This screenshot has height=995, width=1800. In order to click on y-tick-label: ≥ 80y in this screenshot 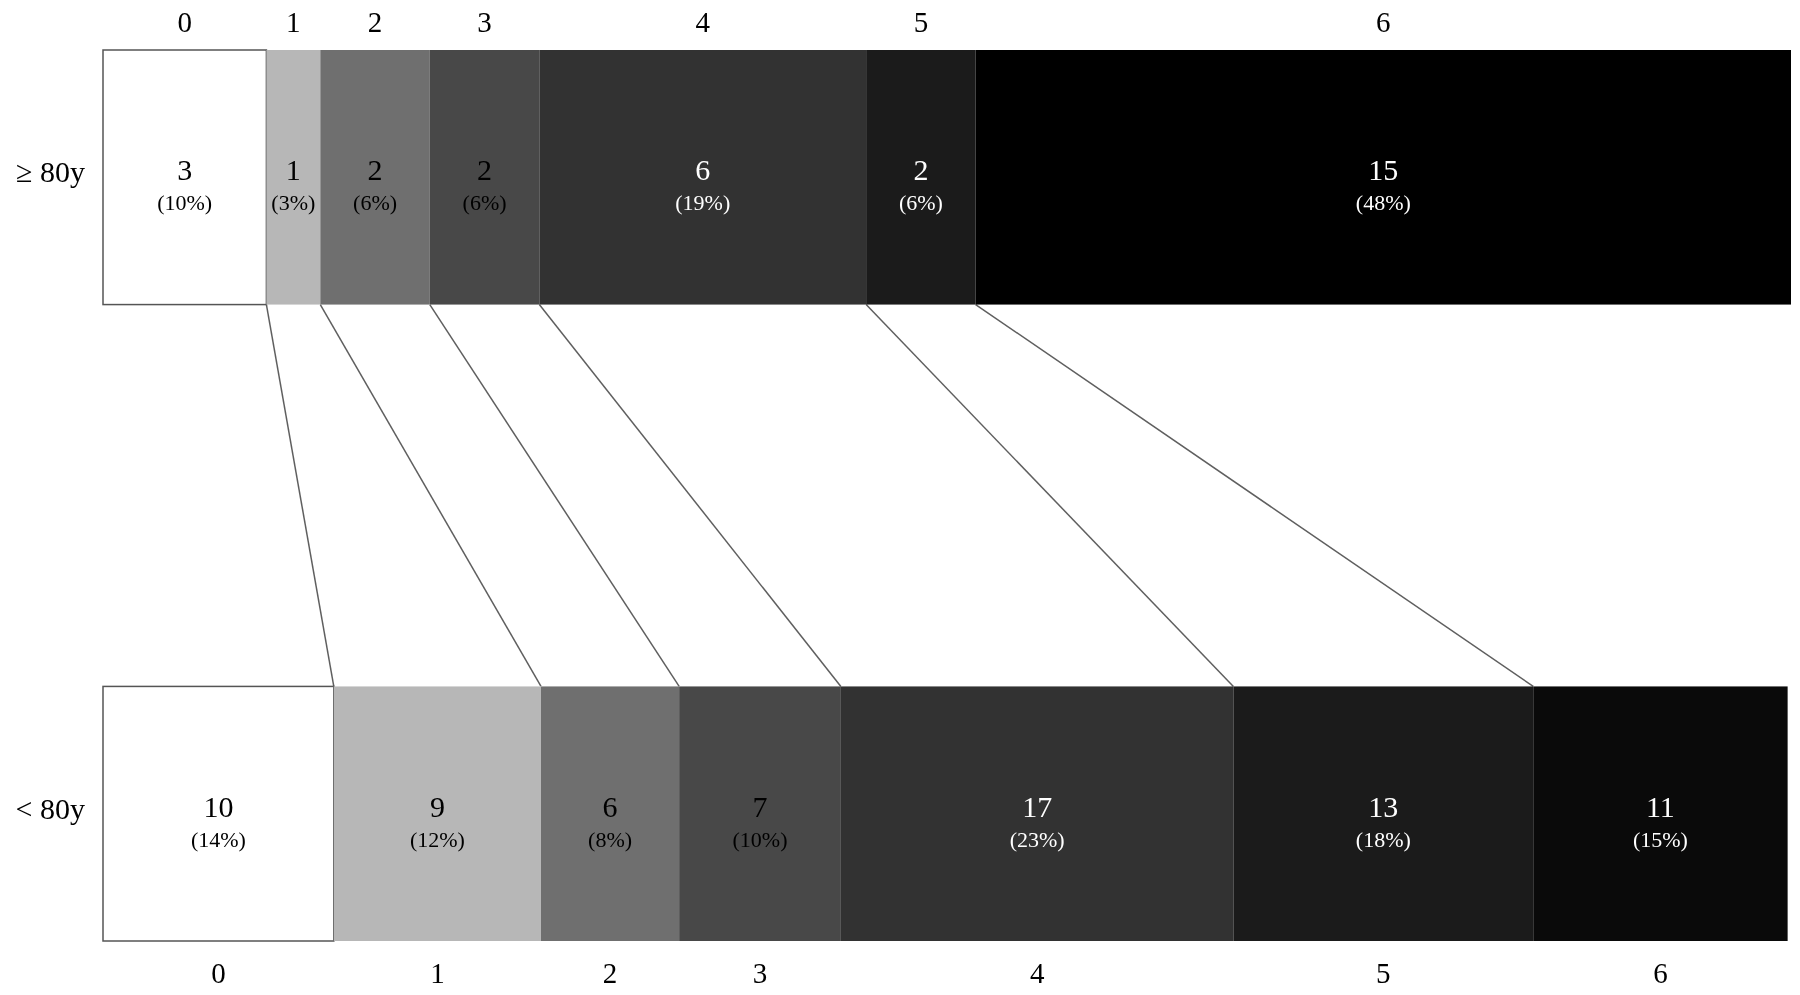, I will do `click(50, 172)`.